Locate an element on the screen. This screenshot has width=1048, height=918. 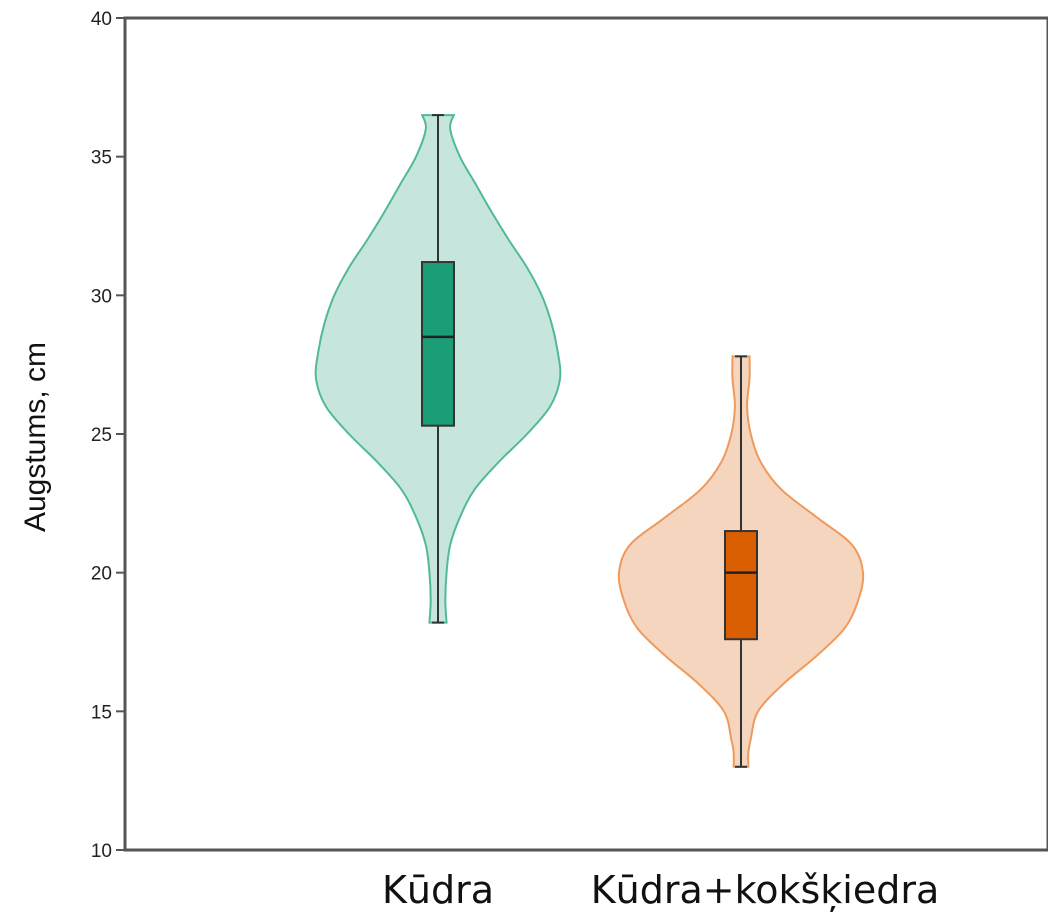
x-category-label-1: Kūdra is located at coordinates (438, 890).